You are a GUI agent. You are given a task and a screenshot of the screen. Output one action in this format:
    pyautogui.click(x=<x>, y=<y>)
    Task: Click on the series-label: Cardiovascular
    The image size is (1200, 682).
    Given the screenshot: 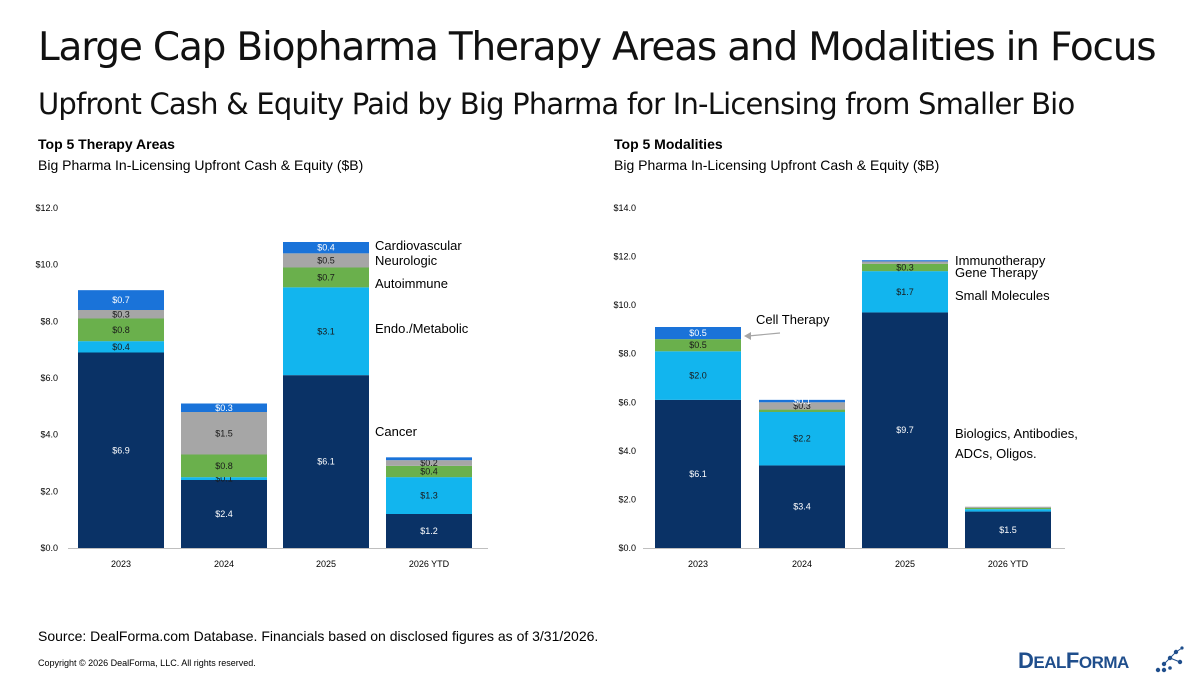 What is the action you would take?
    pyautogui.click(x=418, y=245)
    